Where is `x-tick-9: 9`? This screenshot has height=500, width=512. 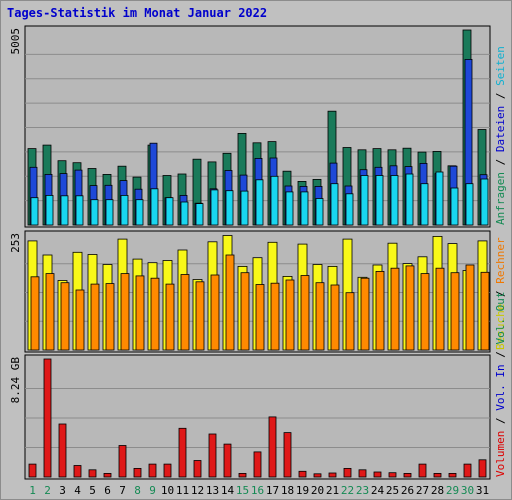
x-tick-9: 9 is located at coordinates (152, 490).